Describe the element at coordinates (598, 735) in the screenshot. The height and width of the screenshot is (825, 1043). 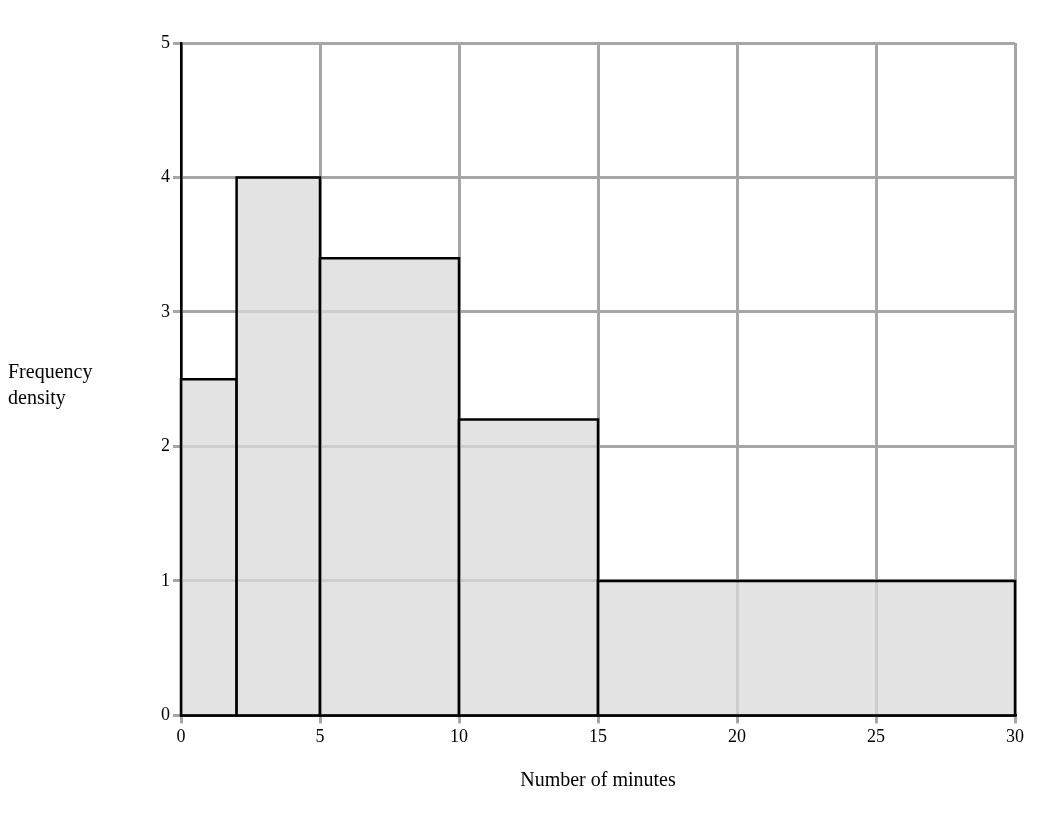
I see `x-tick-label: 15` at that location.